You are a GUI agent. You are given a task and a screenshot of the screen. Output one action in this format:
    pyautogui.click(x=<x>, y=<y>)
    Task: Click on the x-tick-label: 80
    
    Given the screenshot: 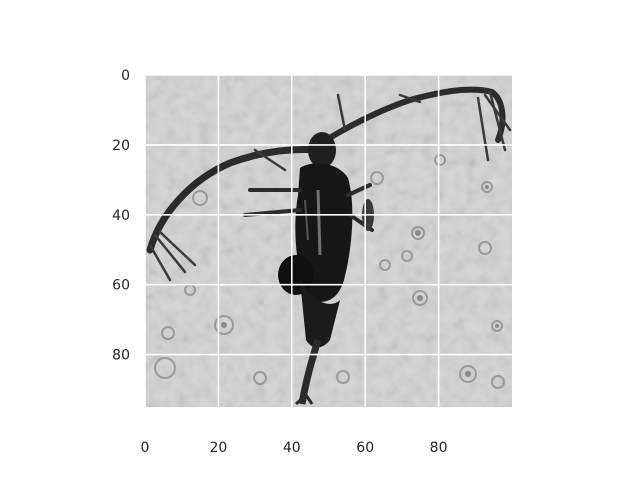 What is the action you would take?
    pyautogui.click(x=439, y=448)
    